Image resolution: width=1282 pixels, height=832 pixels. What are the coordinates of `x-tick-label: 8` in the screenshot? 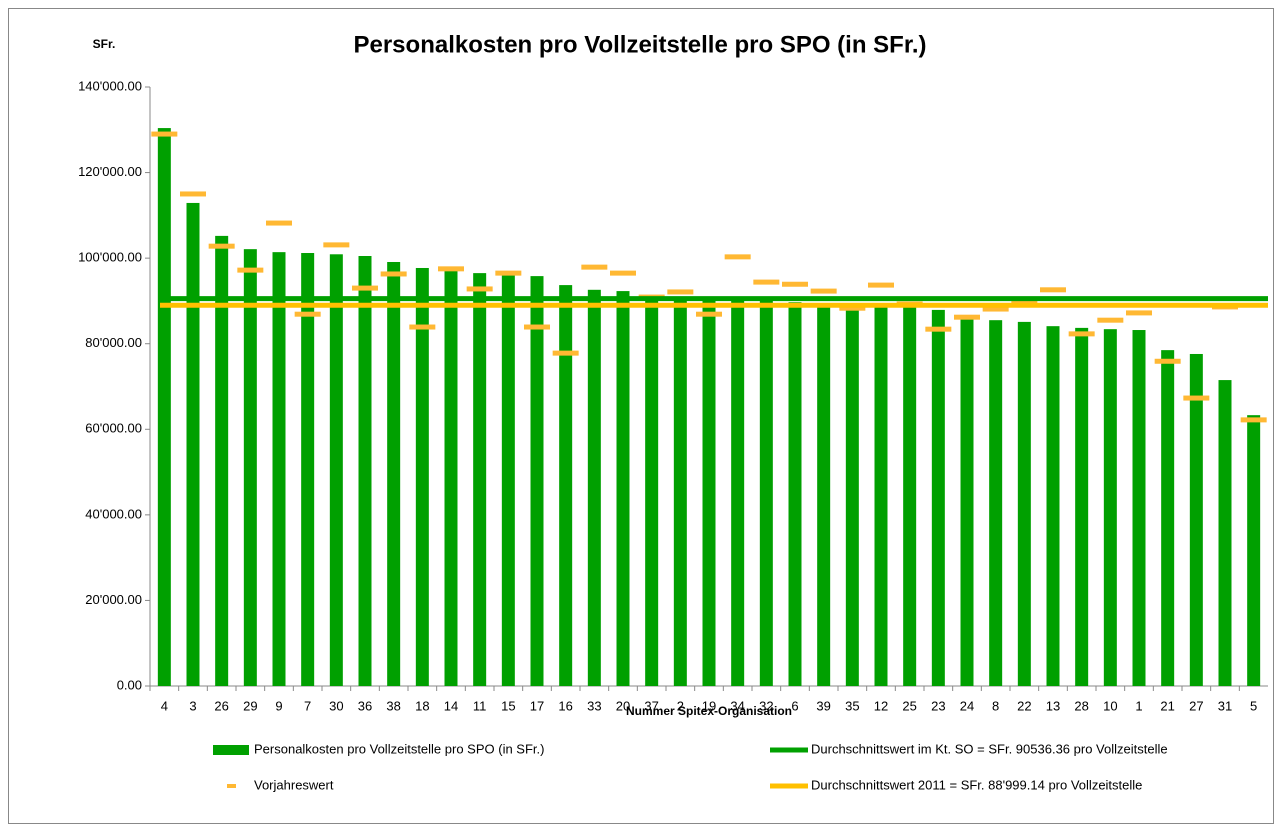 It's located at (995, 705).